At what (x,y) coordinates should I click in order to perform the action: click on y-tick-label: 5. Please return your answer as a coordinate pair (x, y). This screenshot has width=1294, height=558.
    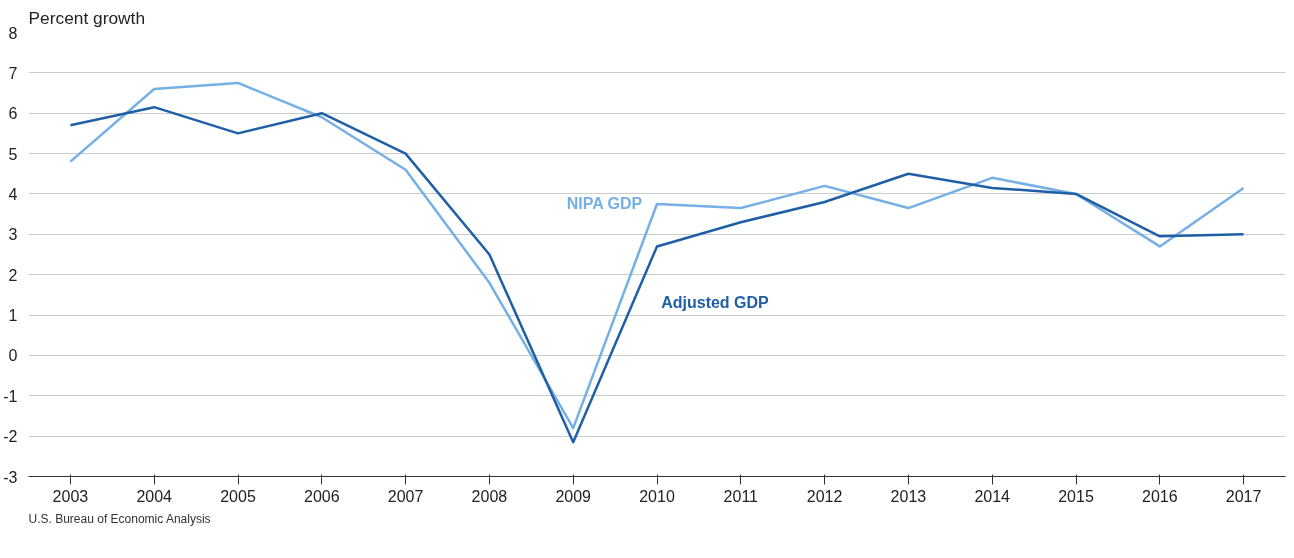
    Looking at the image, I should click on (13, 154).